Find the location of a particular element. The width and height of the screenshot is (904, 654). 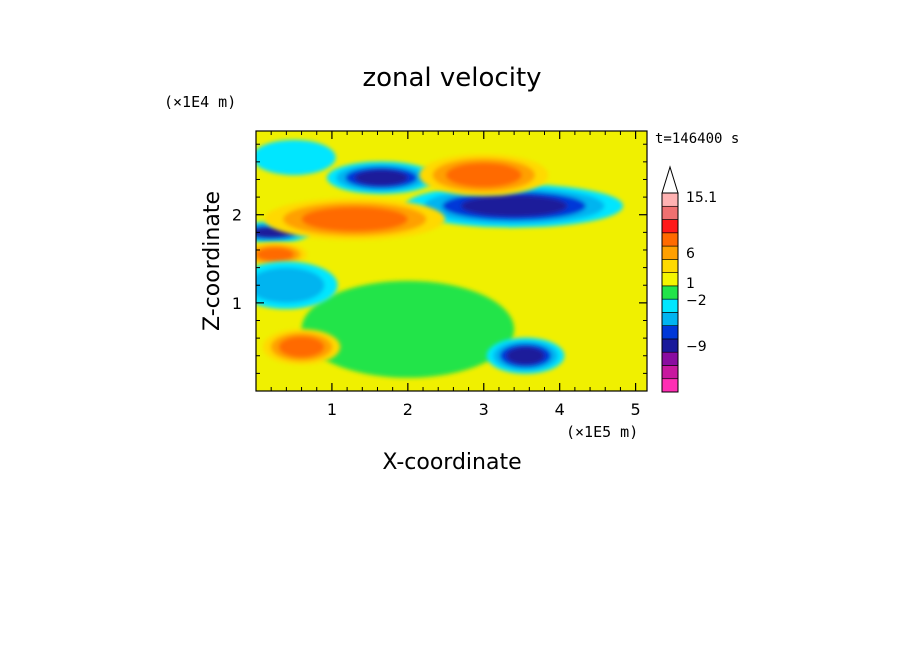

x-axis-label: X-coordinate is located at coordinates (451, 462).